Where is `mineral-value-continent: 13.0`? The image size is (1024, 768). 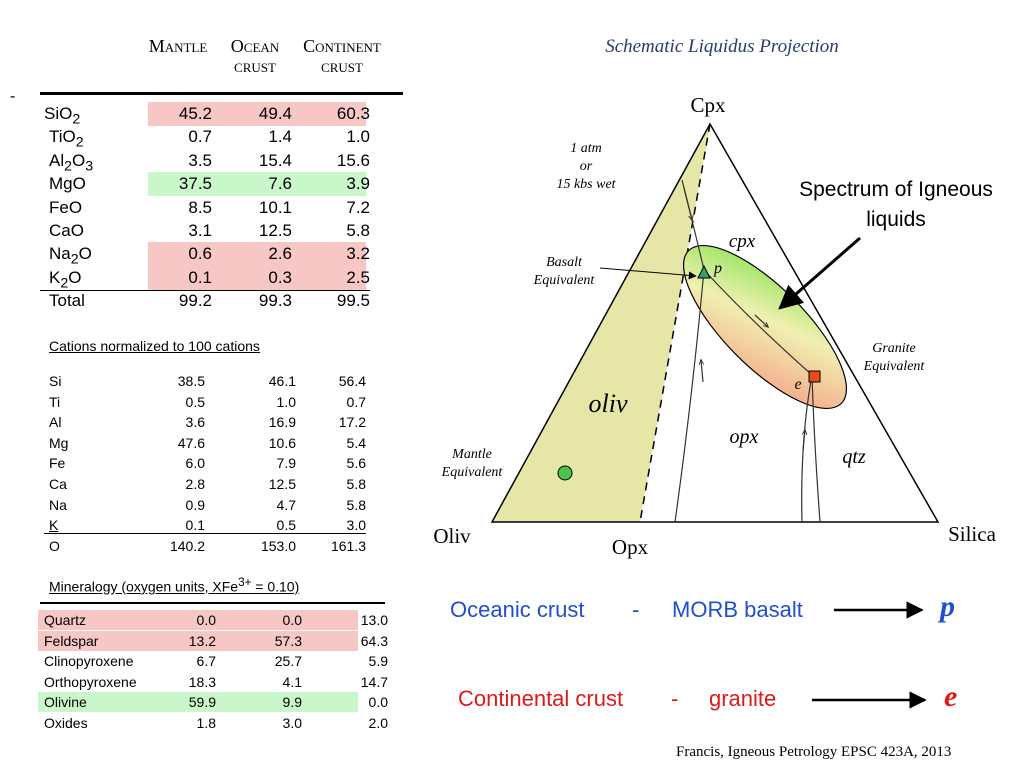
mineral-value-continent: 13.0 is located at coordinates (374, 620).